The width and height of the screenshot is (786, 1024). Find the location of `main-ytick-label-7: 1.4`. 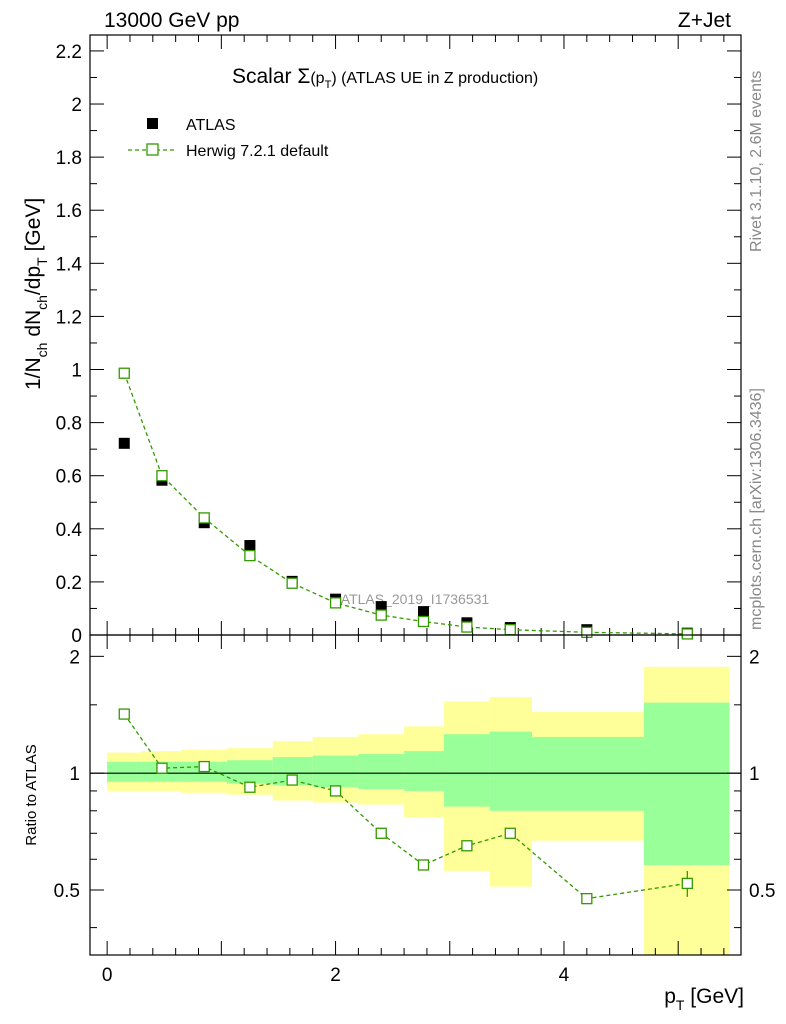

main-ytick-label-7: 1.4 is located at coordinates (69, 264).